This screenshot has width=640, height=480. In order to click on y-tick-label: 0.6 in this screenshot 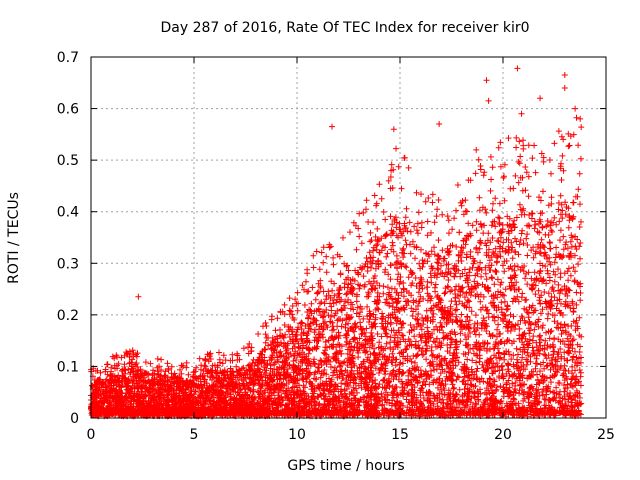, I will do `click(68, 110)`.